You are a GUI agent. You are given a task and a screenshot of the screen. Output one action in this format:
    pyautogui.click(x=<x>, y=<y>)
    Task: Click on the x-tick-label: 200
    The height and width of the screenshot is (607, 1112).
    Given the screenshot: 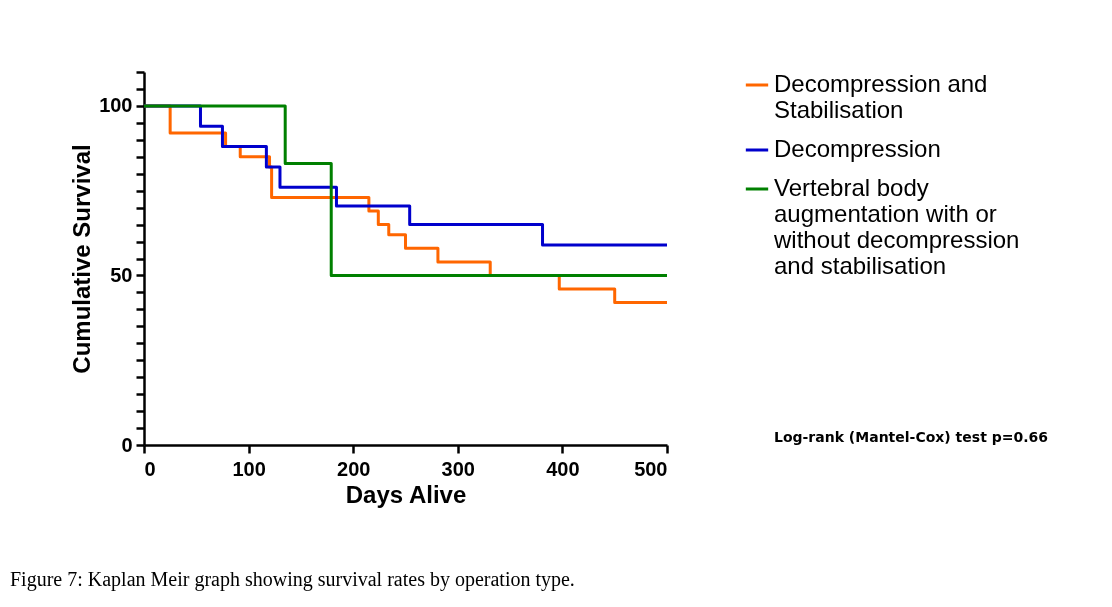 What is the action you would take?
    pyautogui.click(x=354, y=468)
    